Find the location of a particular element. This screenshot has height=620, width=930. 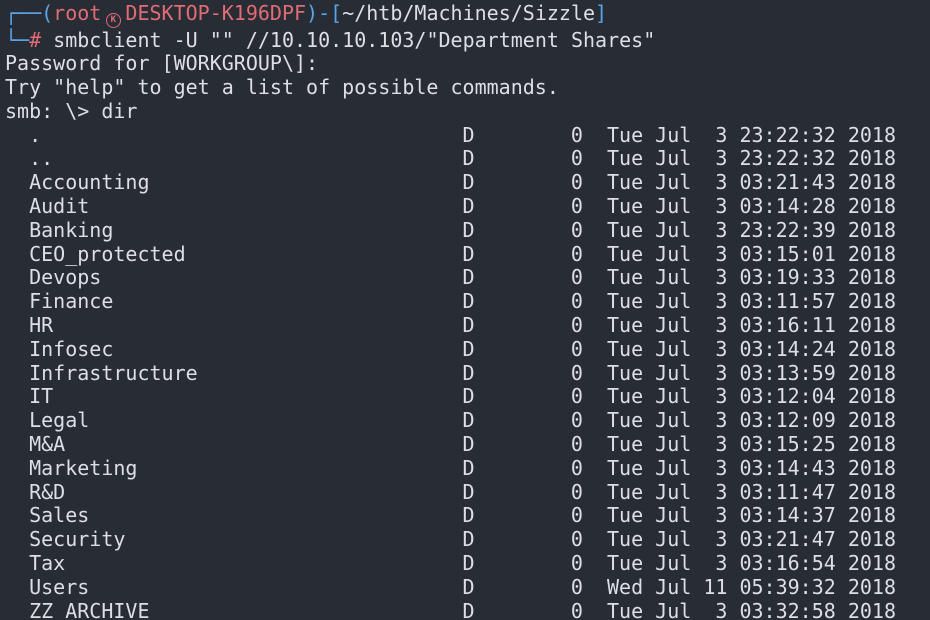

dir-date: Tue Jul 3 03:14:28 2018 is located at coordinates (751, 206).